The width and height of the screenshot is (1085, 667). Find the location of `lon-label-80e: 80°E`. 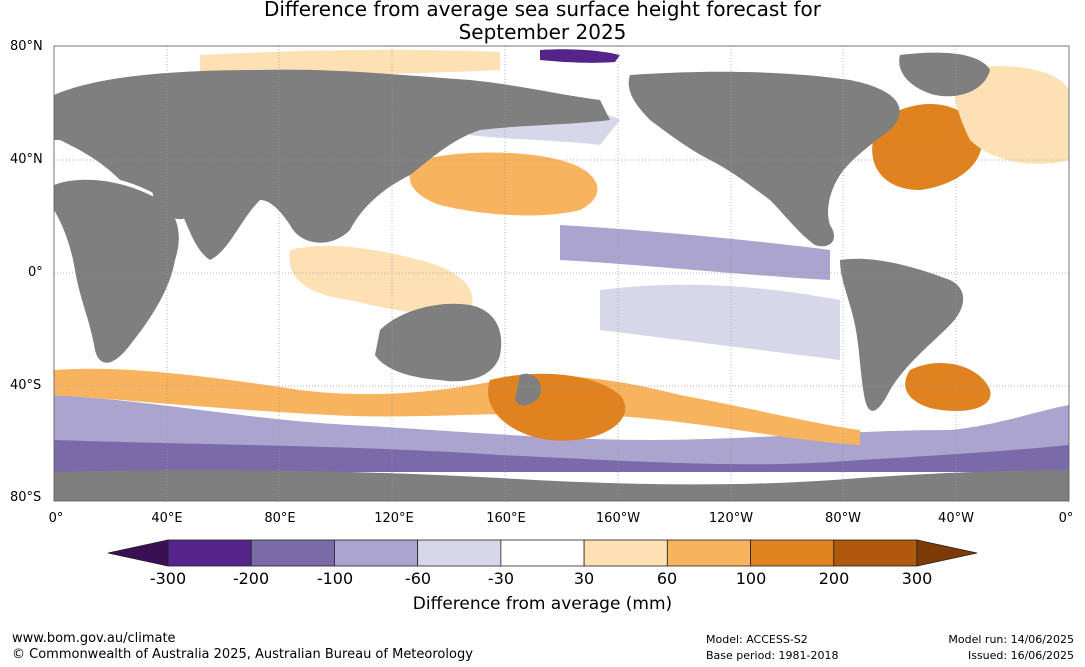

lon-label-80e: 80°E is located at coordinates (280, 518).